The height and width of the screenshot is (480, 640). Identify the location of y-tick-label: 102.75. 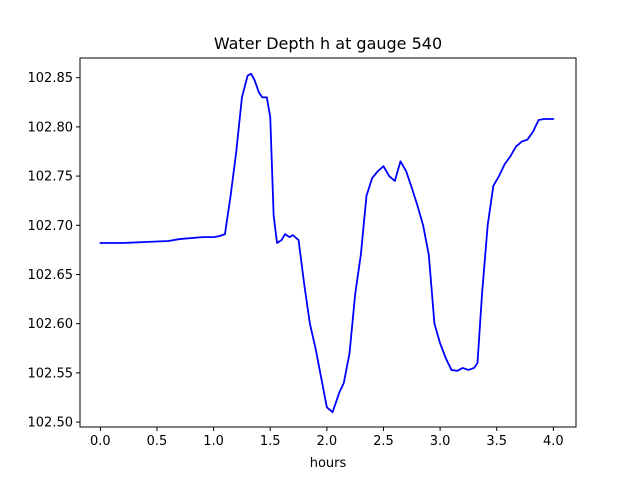
(51, 177).